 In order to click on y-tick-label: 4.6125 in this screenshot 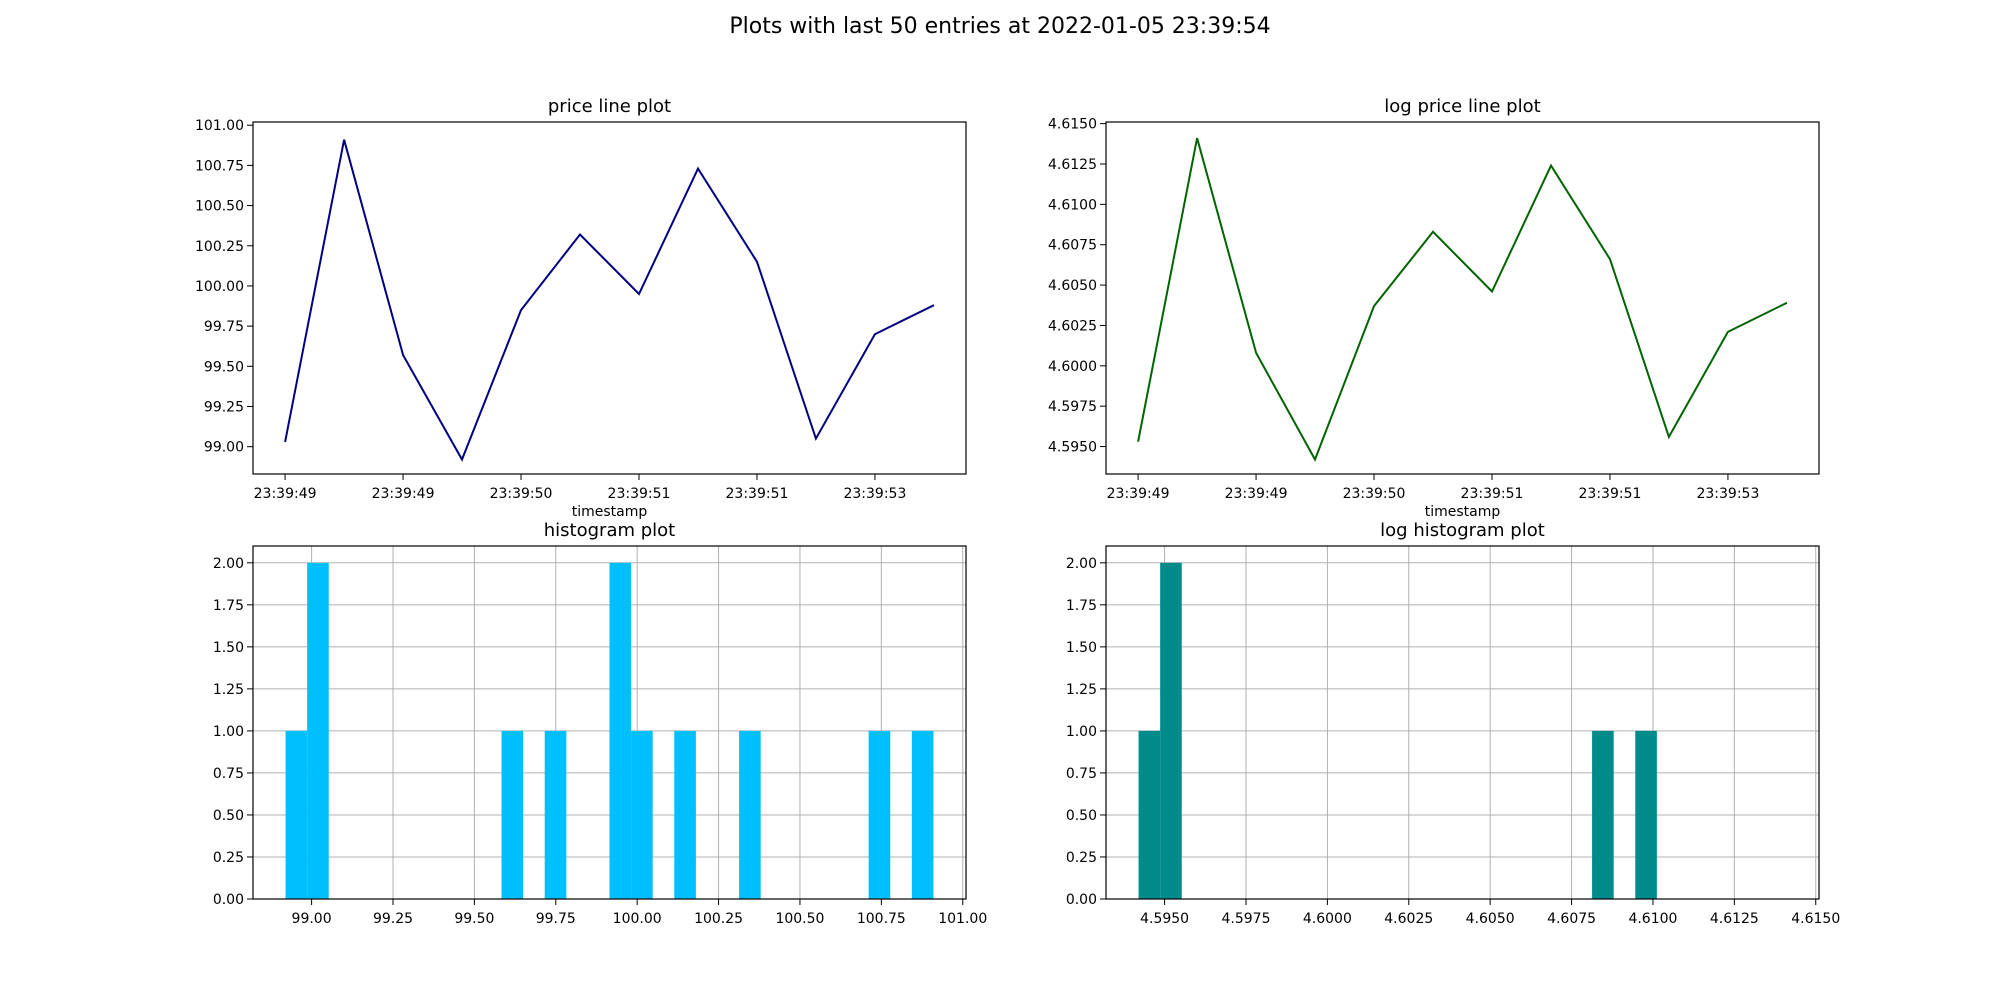, I will do `click(1072, 165)`.